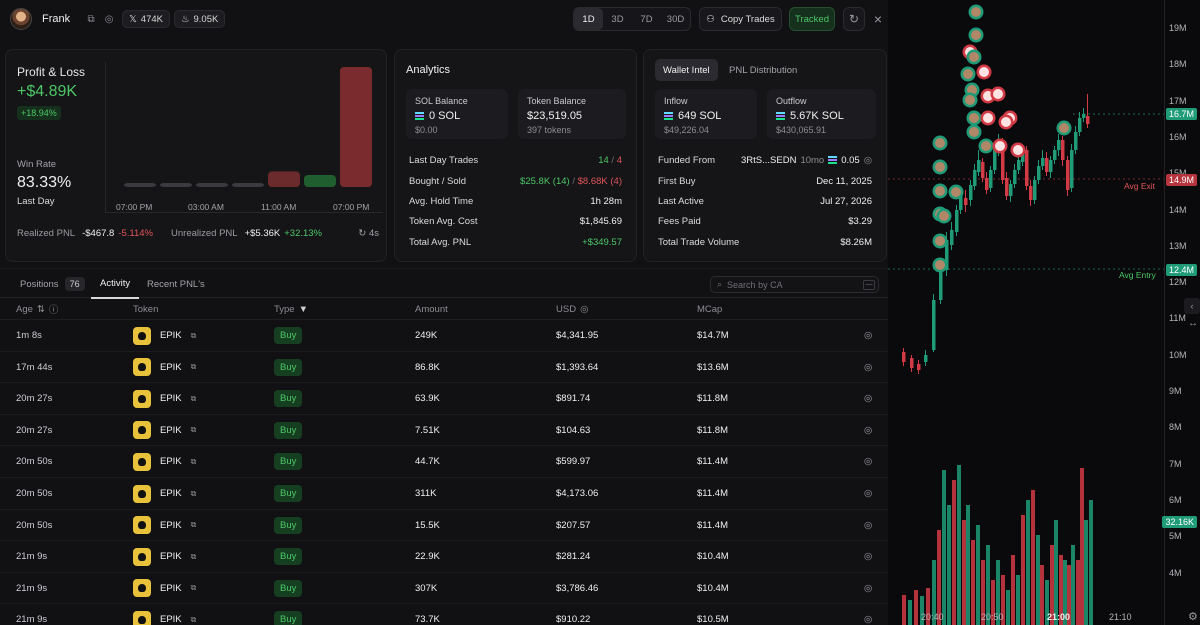 Image resolution: width=1200 pixels, height=625 pixels. Describe the element at coordinates (21, 19) in the screenshot. I see `avatar` at that location.